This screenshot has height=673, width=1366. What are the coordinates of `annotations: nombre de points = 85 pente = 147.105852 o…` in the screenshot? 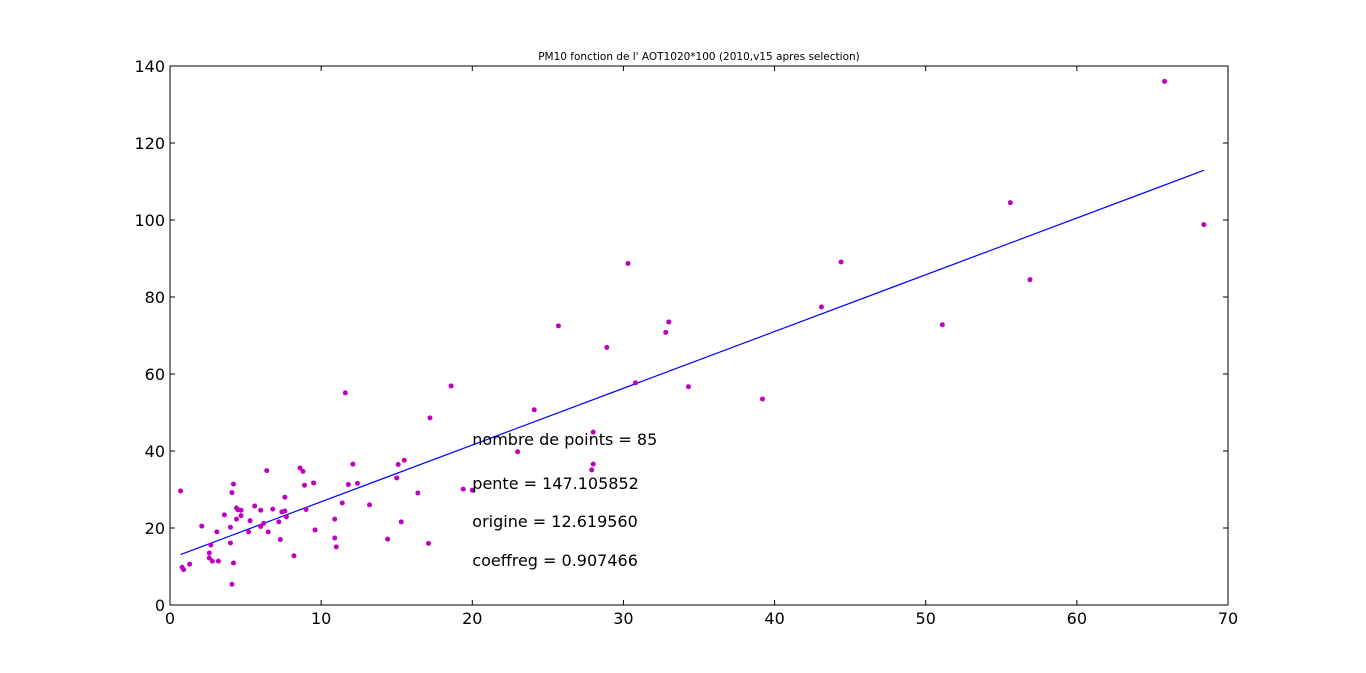 It's located at (564, 500).